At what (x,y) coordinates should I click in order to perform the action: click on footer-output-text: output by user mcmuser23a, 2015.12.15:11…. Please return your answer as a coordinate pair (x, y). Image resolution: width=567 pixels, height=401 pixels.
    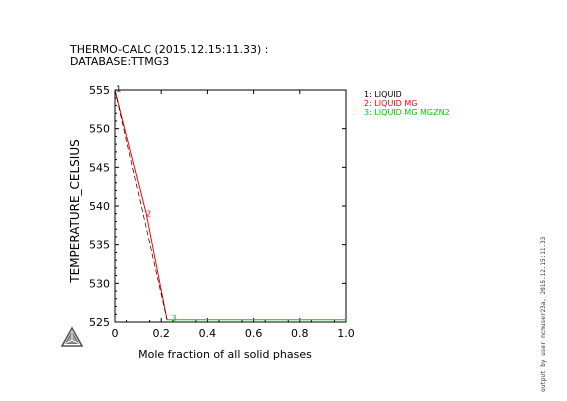
    Looking at the image, I should click on (543, 314).